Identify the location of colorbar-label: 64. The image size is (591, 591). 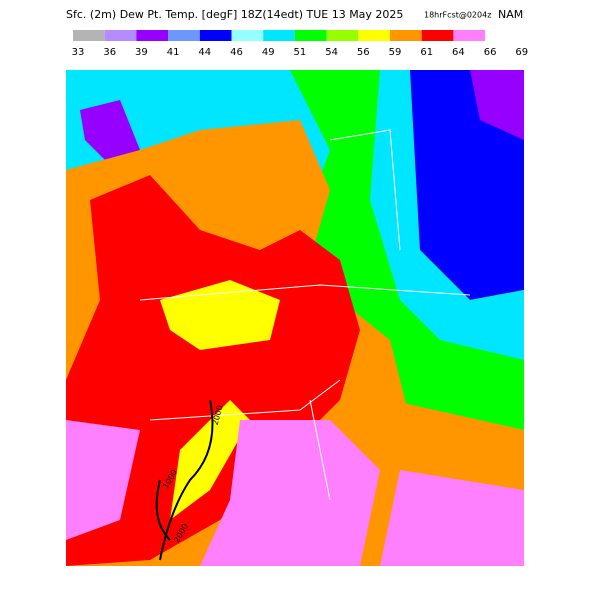
(458, 52).